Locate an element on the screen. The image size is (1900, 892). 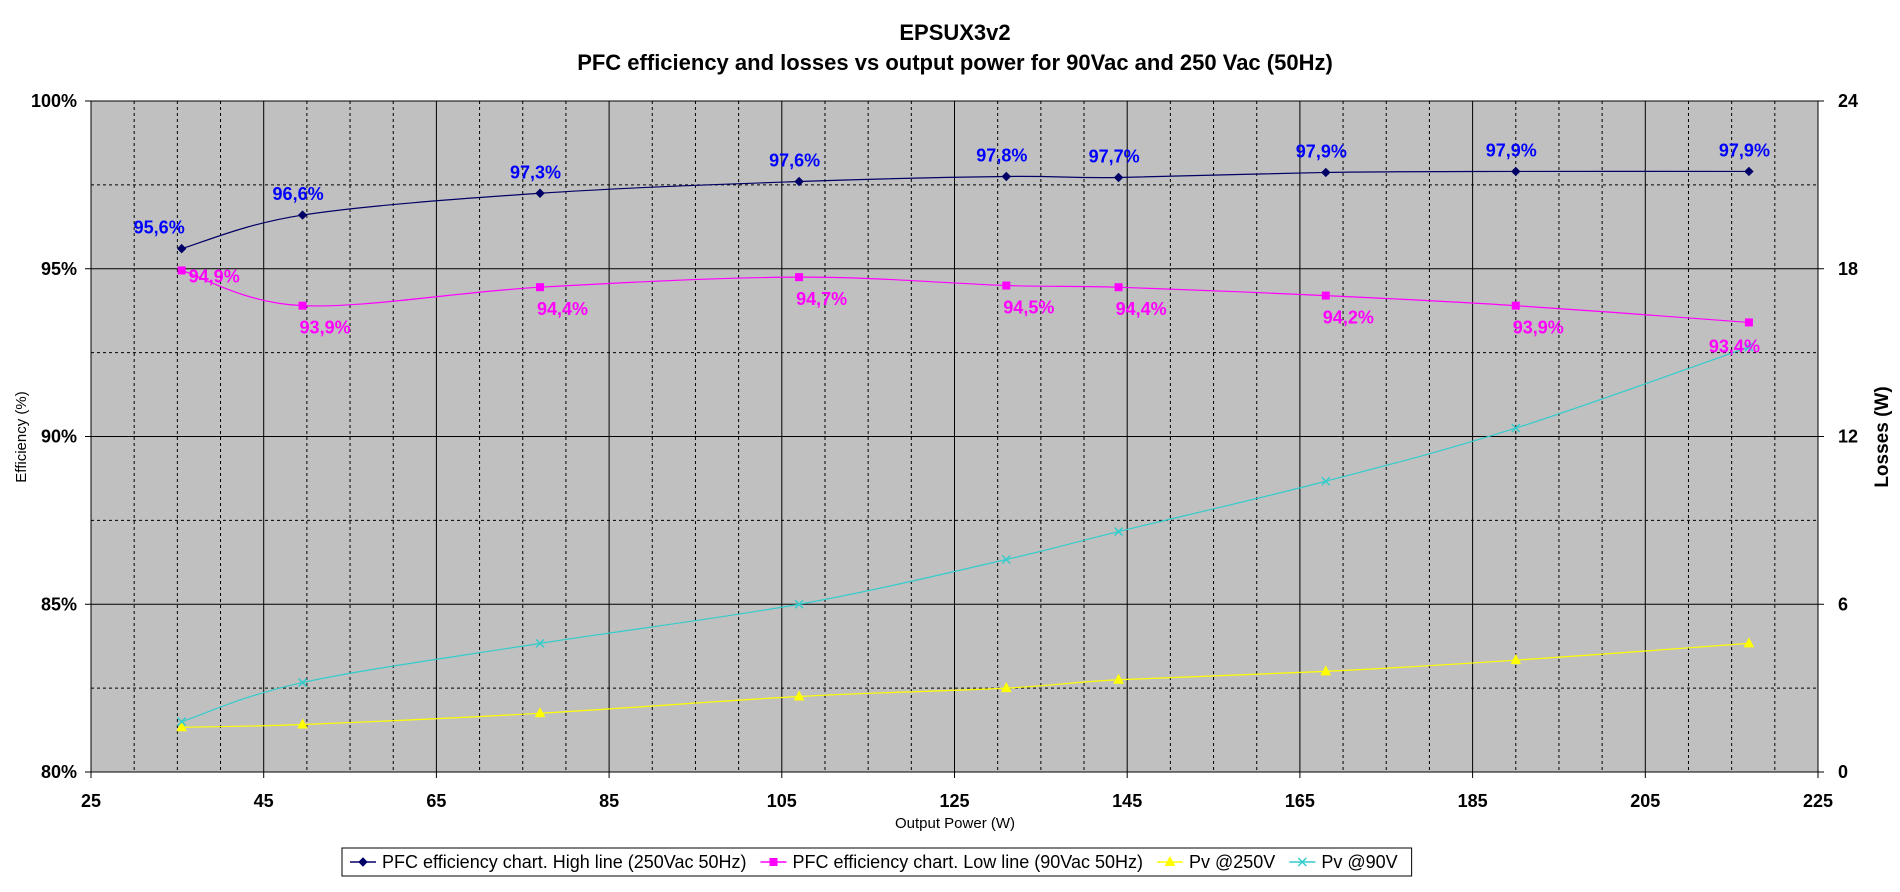
x-tick-label: 85 is located at coordinates (609, 801).